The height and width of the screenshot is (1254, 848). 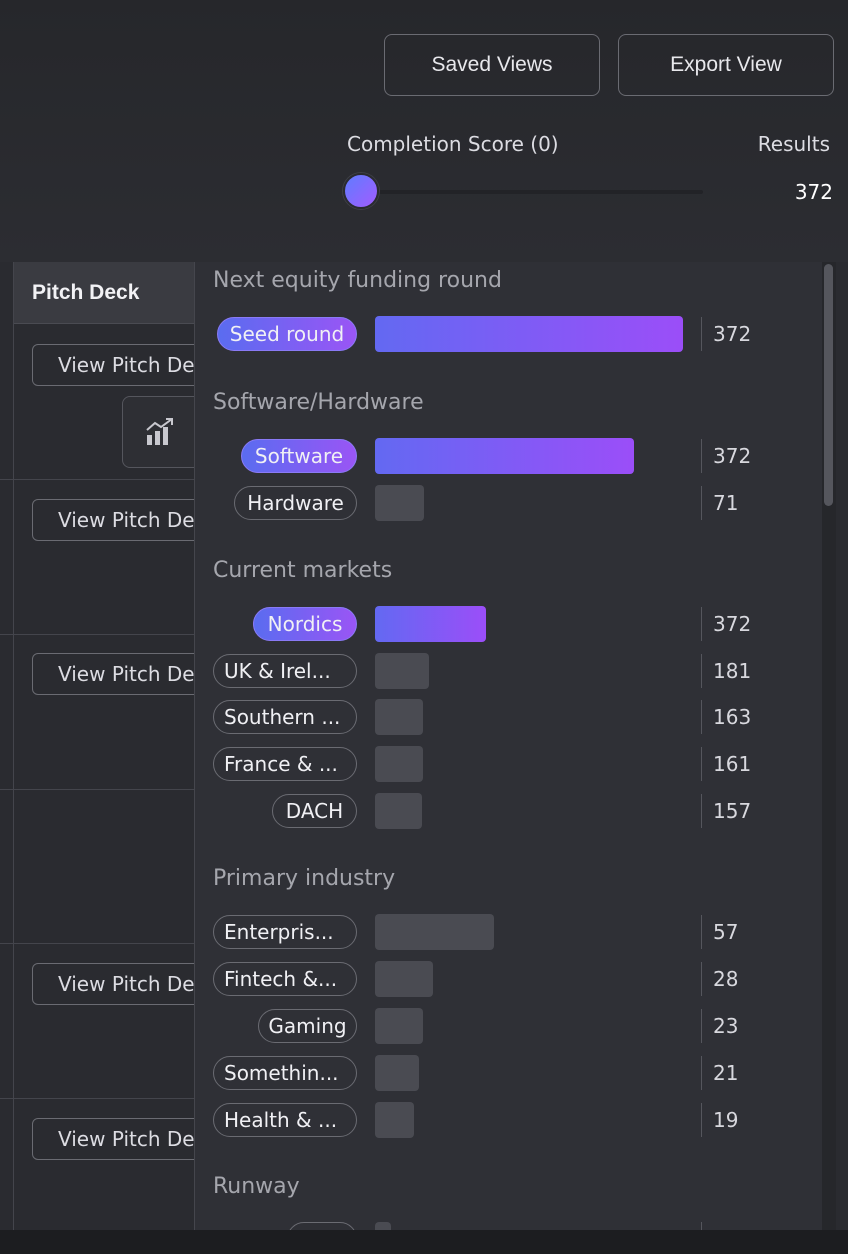 What do you see at coordinates (732, 717) in the screenshot?
I see `facet-count: 163` at bounding box center [732, 717].